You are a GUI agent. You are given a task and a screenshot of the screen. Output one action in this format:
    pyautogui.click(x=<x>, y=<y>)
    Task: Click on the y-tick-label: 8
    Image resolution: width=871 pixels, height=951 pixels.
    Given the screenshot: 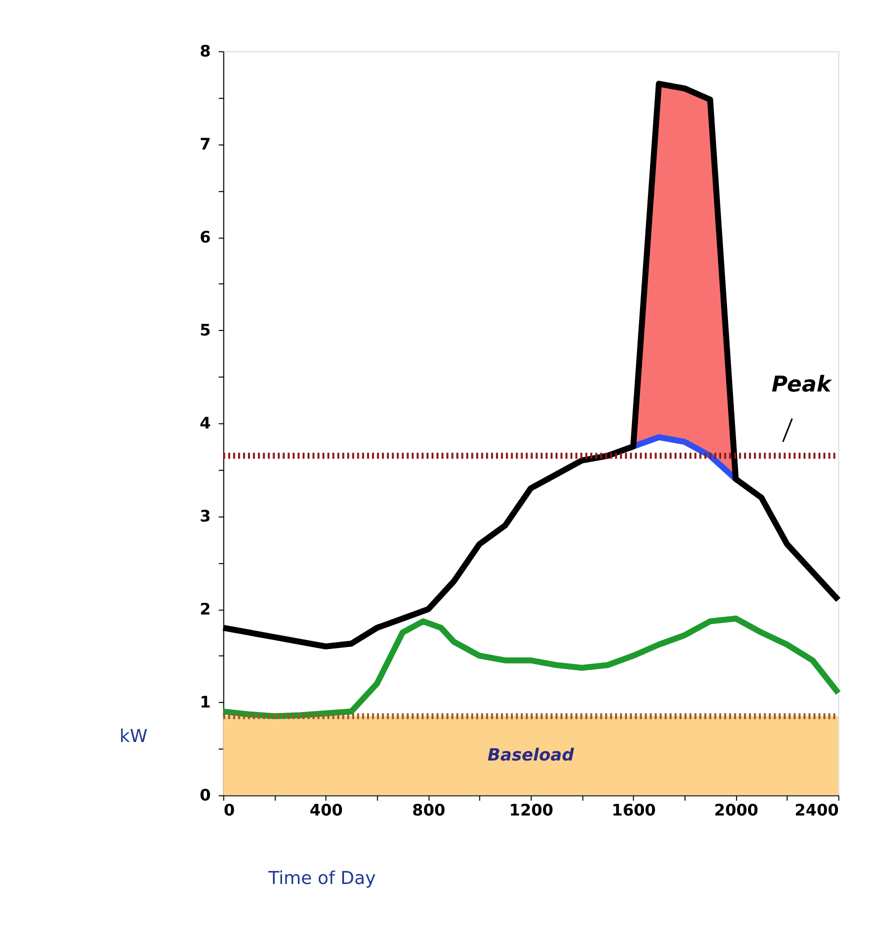 What is the action you would take?
    pyautogui.click(x=205, y=51)
    